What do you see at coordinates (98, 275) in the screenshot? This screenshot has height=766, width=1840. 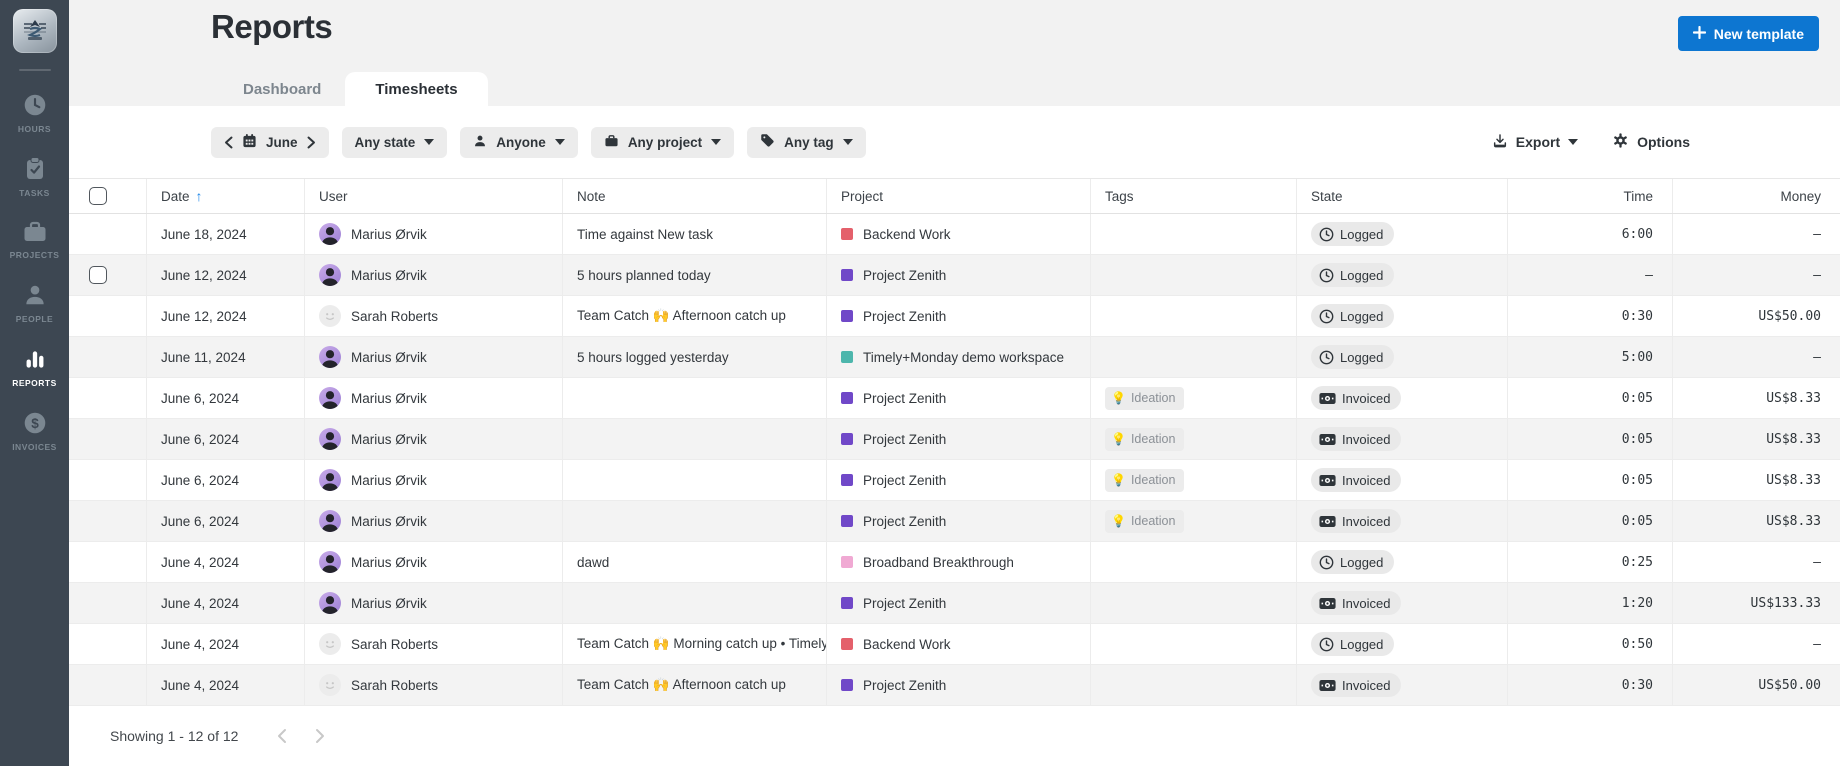 I see `row-checkbox` at bounding box center [98, 275].